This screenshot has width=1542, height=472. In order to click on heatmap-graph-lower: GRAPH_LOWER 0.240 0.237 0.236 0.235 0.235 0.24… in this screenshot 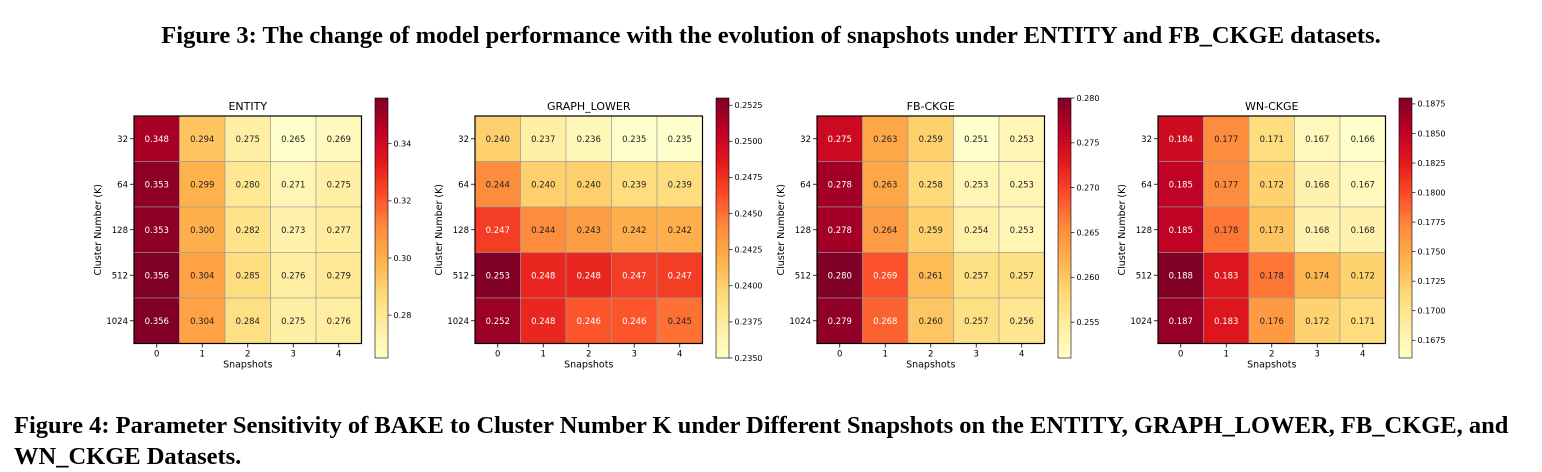, I will do `click(598, 234)`.